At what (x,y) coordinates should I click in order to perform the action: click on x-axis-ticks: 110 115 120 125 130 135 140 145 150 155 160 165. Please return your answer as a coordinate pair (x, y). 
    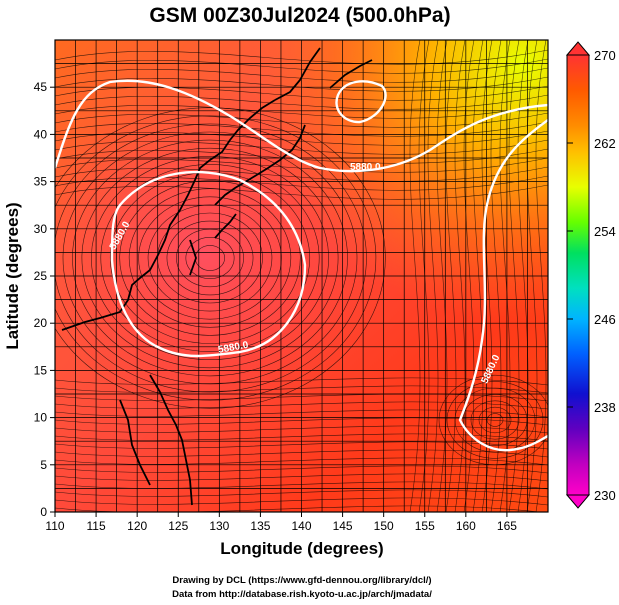
    Looking at the image, I should click on (281, 522).